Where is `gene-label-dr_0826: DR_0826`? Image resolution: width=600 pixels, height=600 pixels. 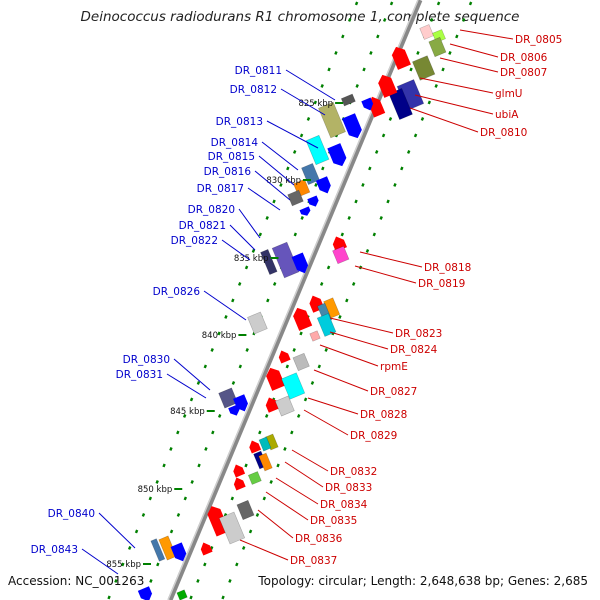
gene-label-dr_0826: DR_0826 is located at coordinates (177, 292).